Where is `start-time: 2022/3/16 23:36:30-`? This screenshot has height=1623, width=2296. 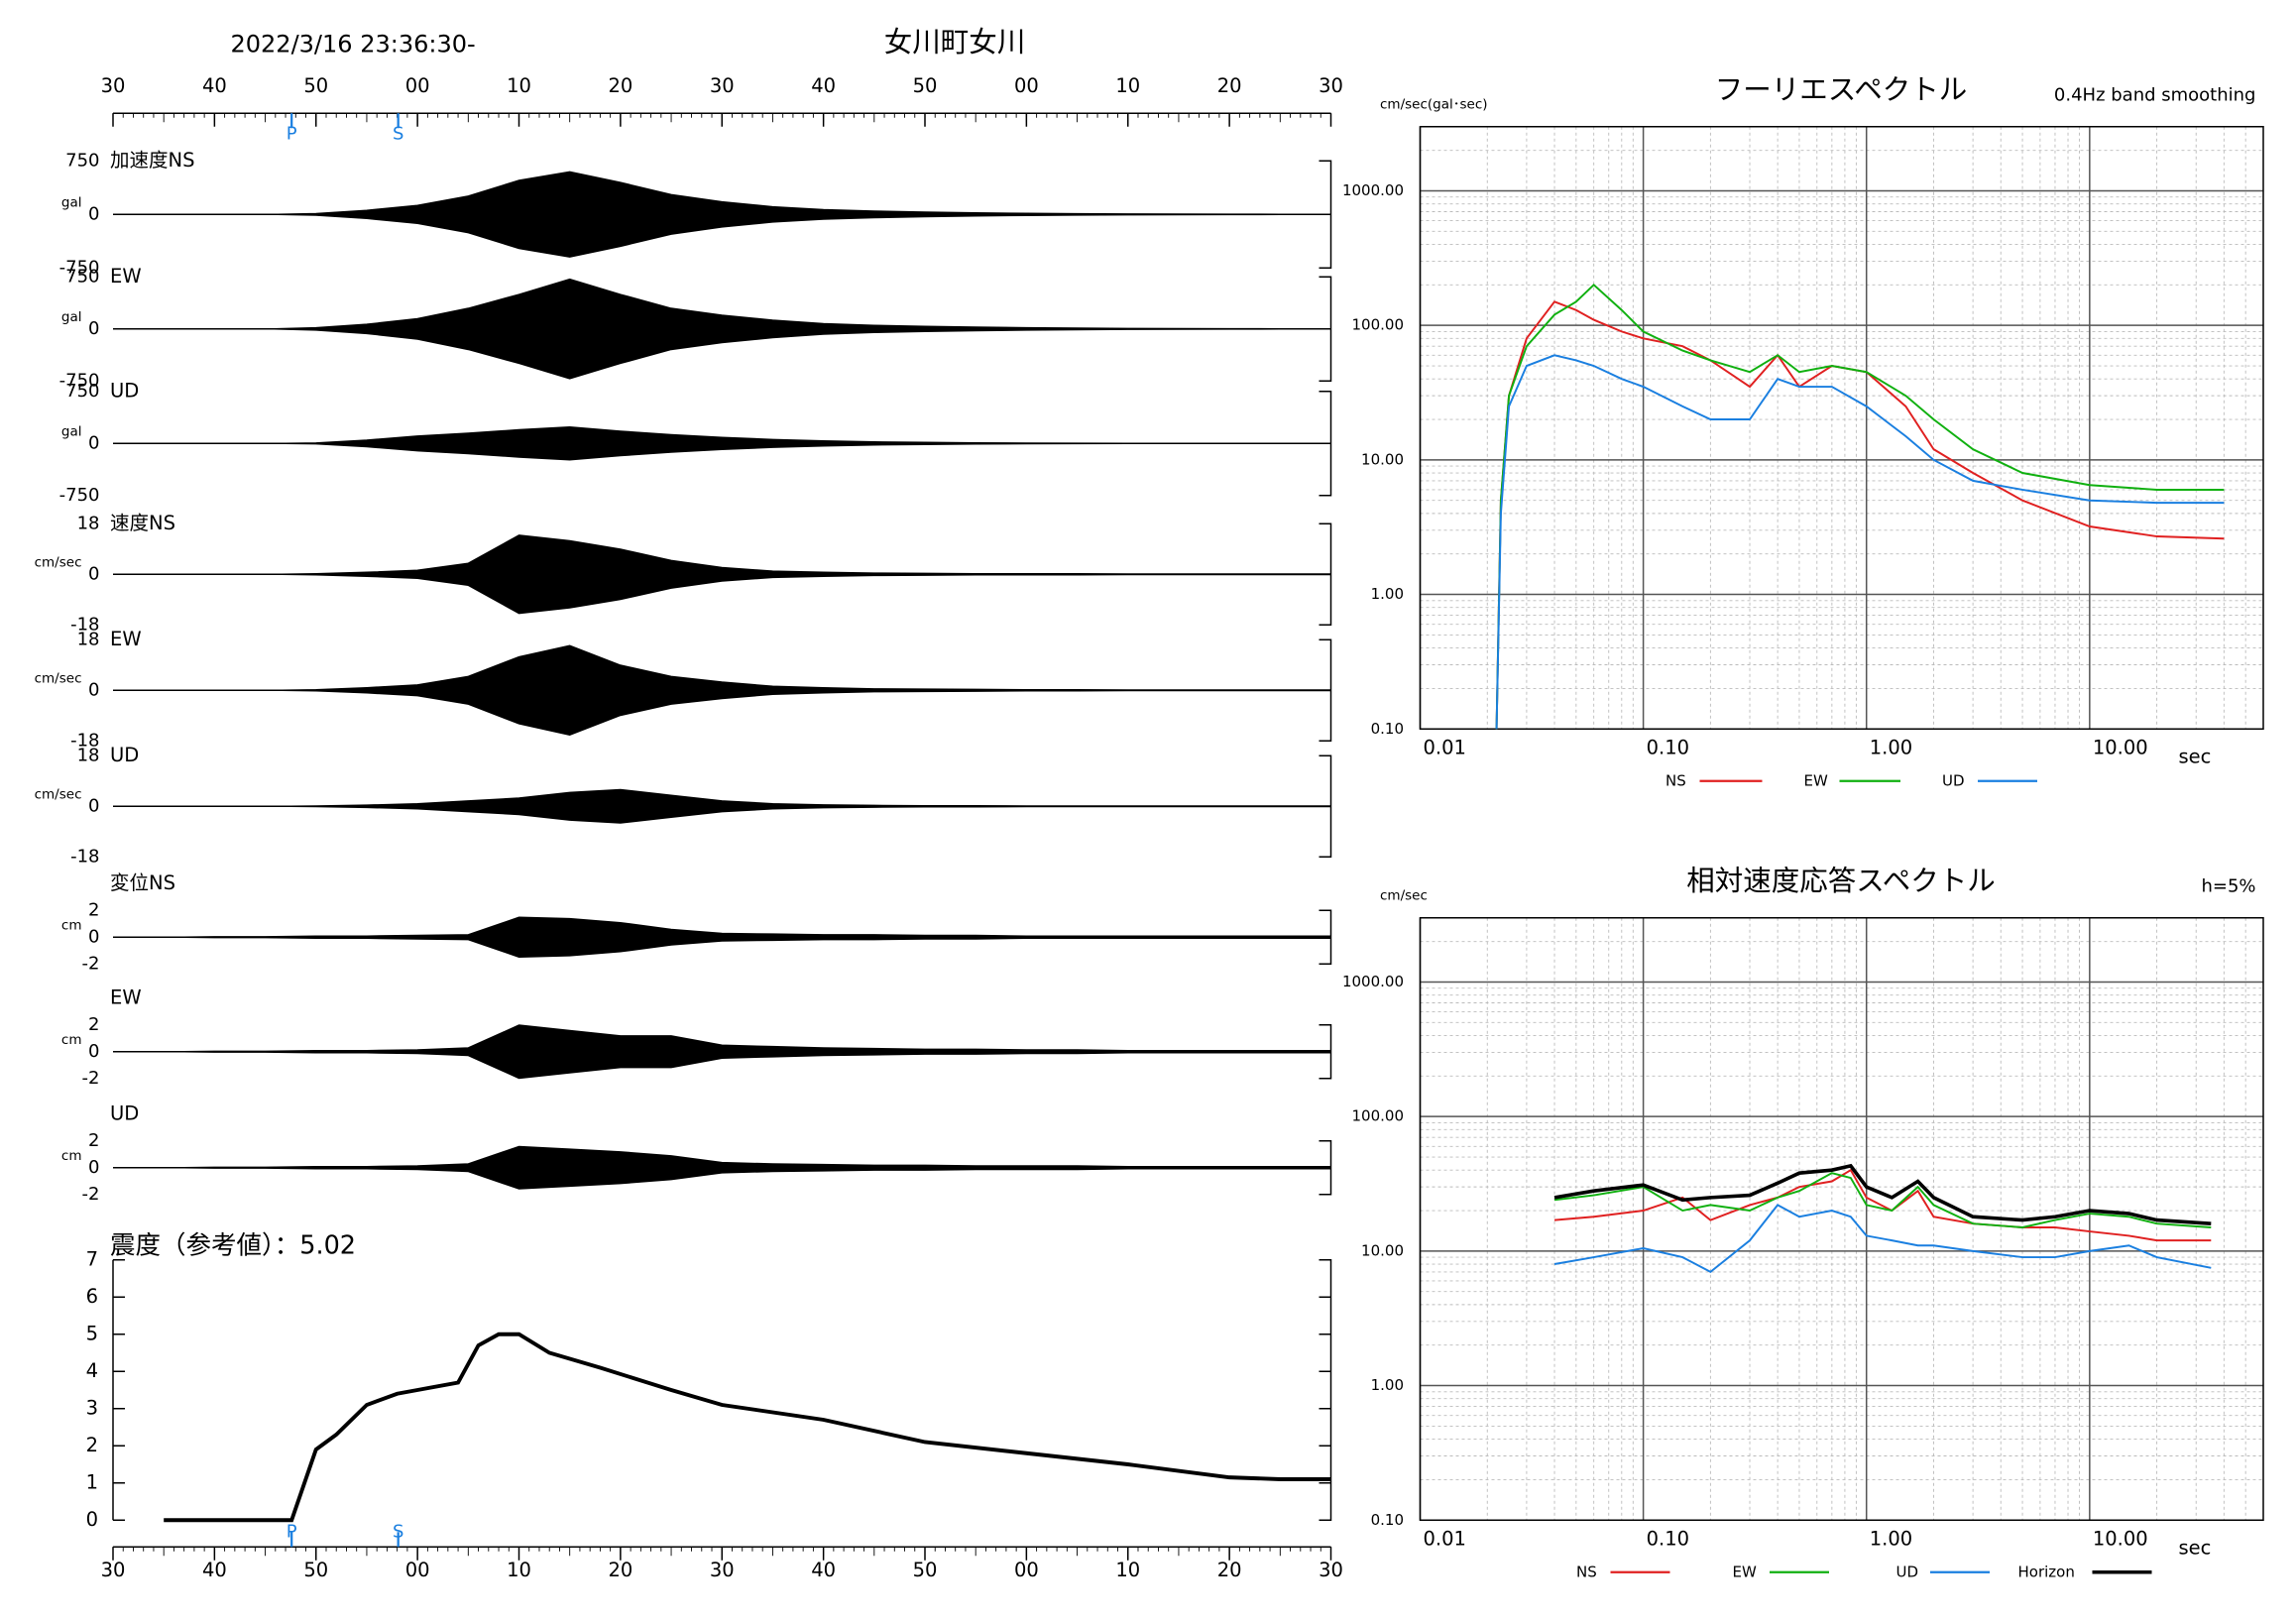
start-time: 2022/3/16 23:36:30- is located at coordinates (354, 44).